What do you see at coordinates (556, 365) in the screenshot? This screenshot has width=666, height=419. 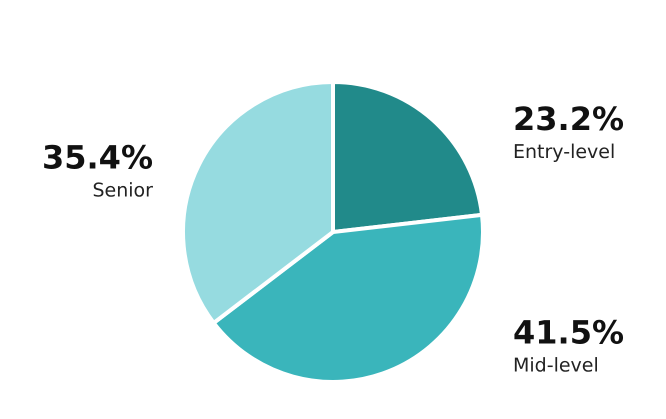 I see `slice-label: Mid-level` at bounding box center [556, 365].